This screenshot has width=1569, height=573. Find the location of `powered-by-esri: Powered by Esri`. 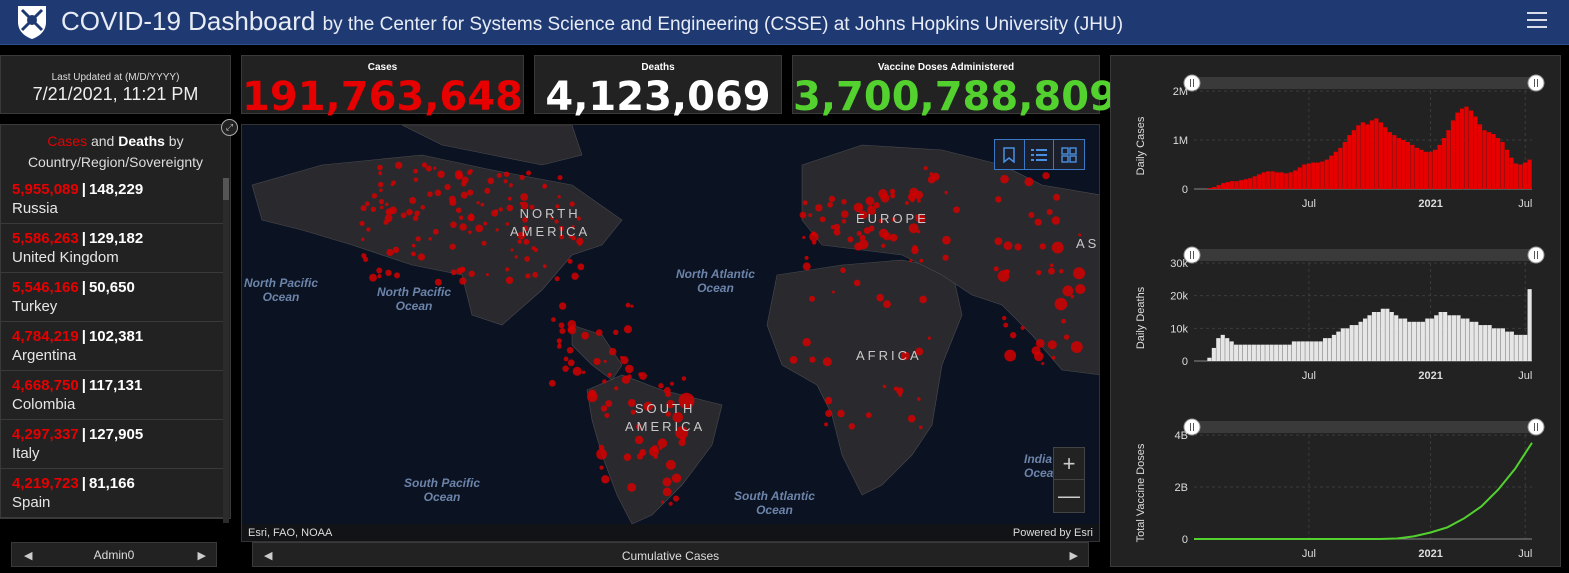

powered-by-esri: Powered by Esri is located at coordinates (1052, 533).